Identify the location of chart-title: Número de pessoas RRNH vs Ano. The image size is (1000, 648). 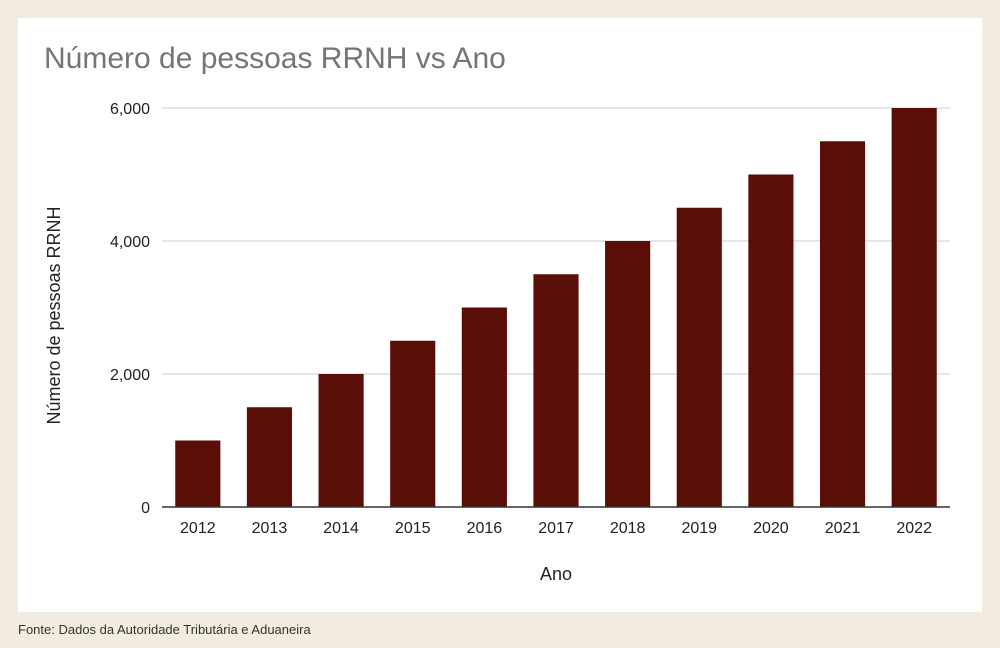
(275, 58).